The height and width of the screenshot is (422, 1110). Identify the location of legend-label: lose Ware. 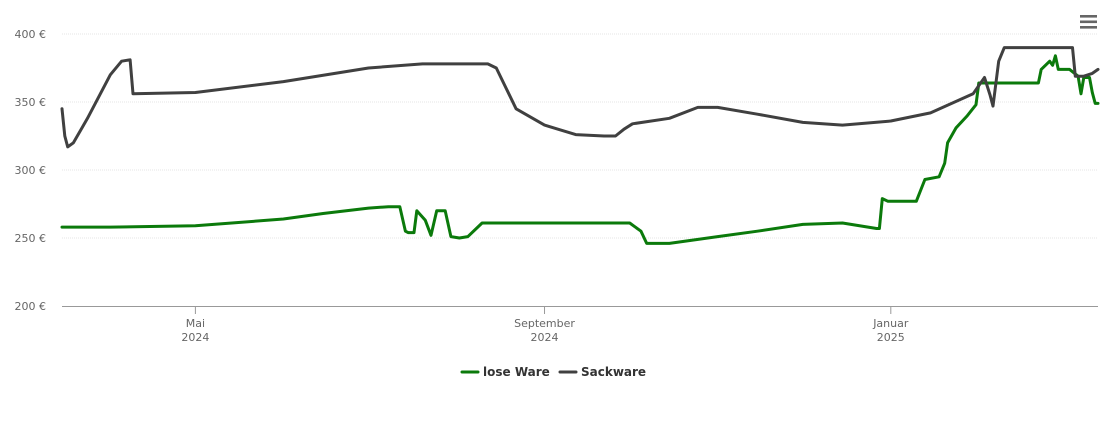
(516, 372).